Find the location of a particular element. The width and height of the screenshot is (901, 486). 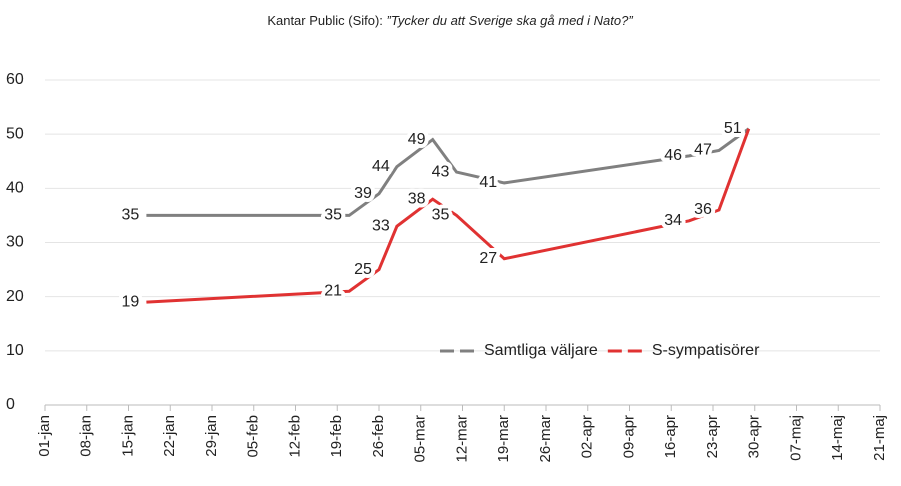

x-tick-label: 15-jan is located at coordinates (127, 436).